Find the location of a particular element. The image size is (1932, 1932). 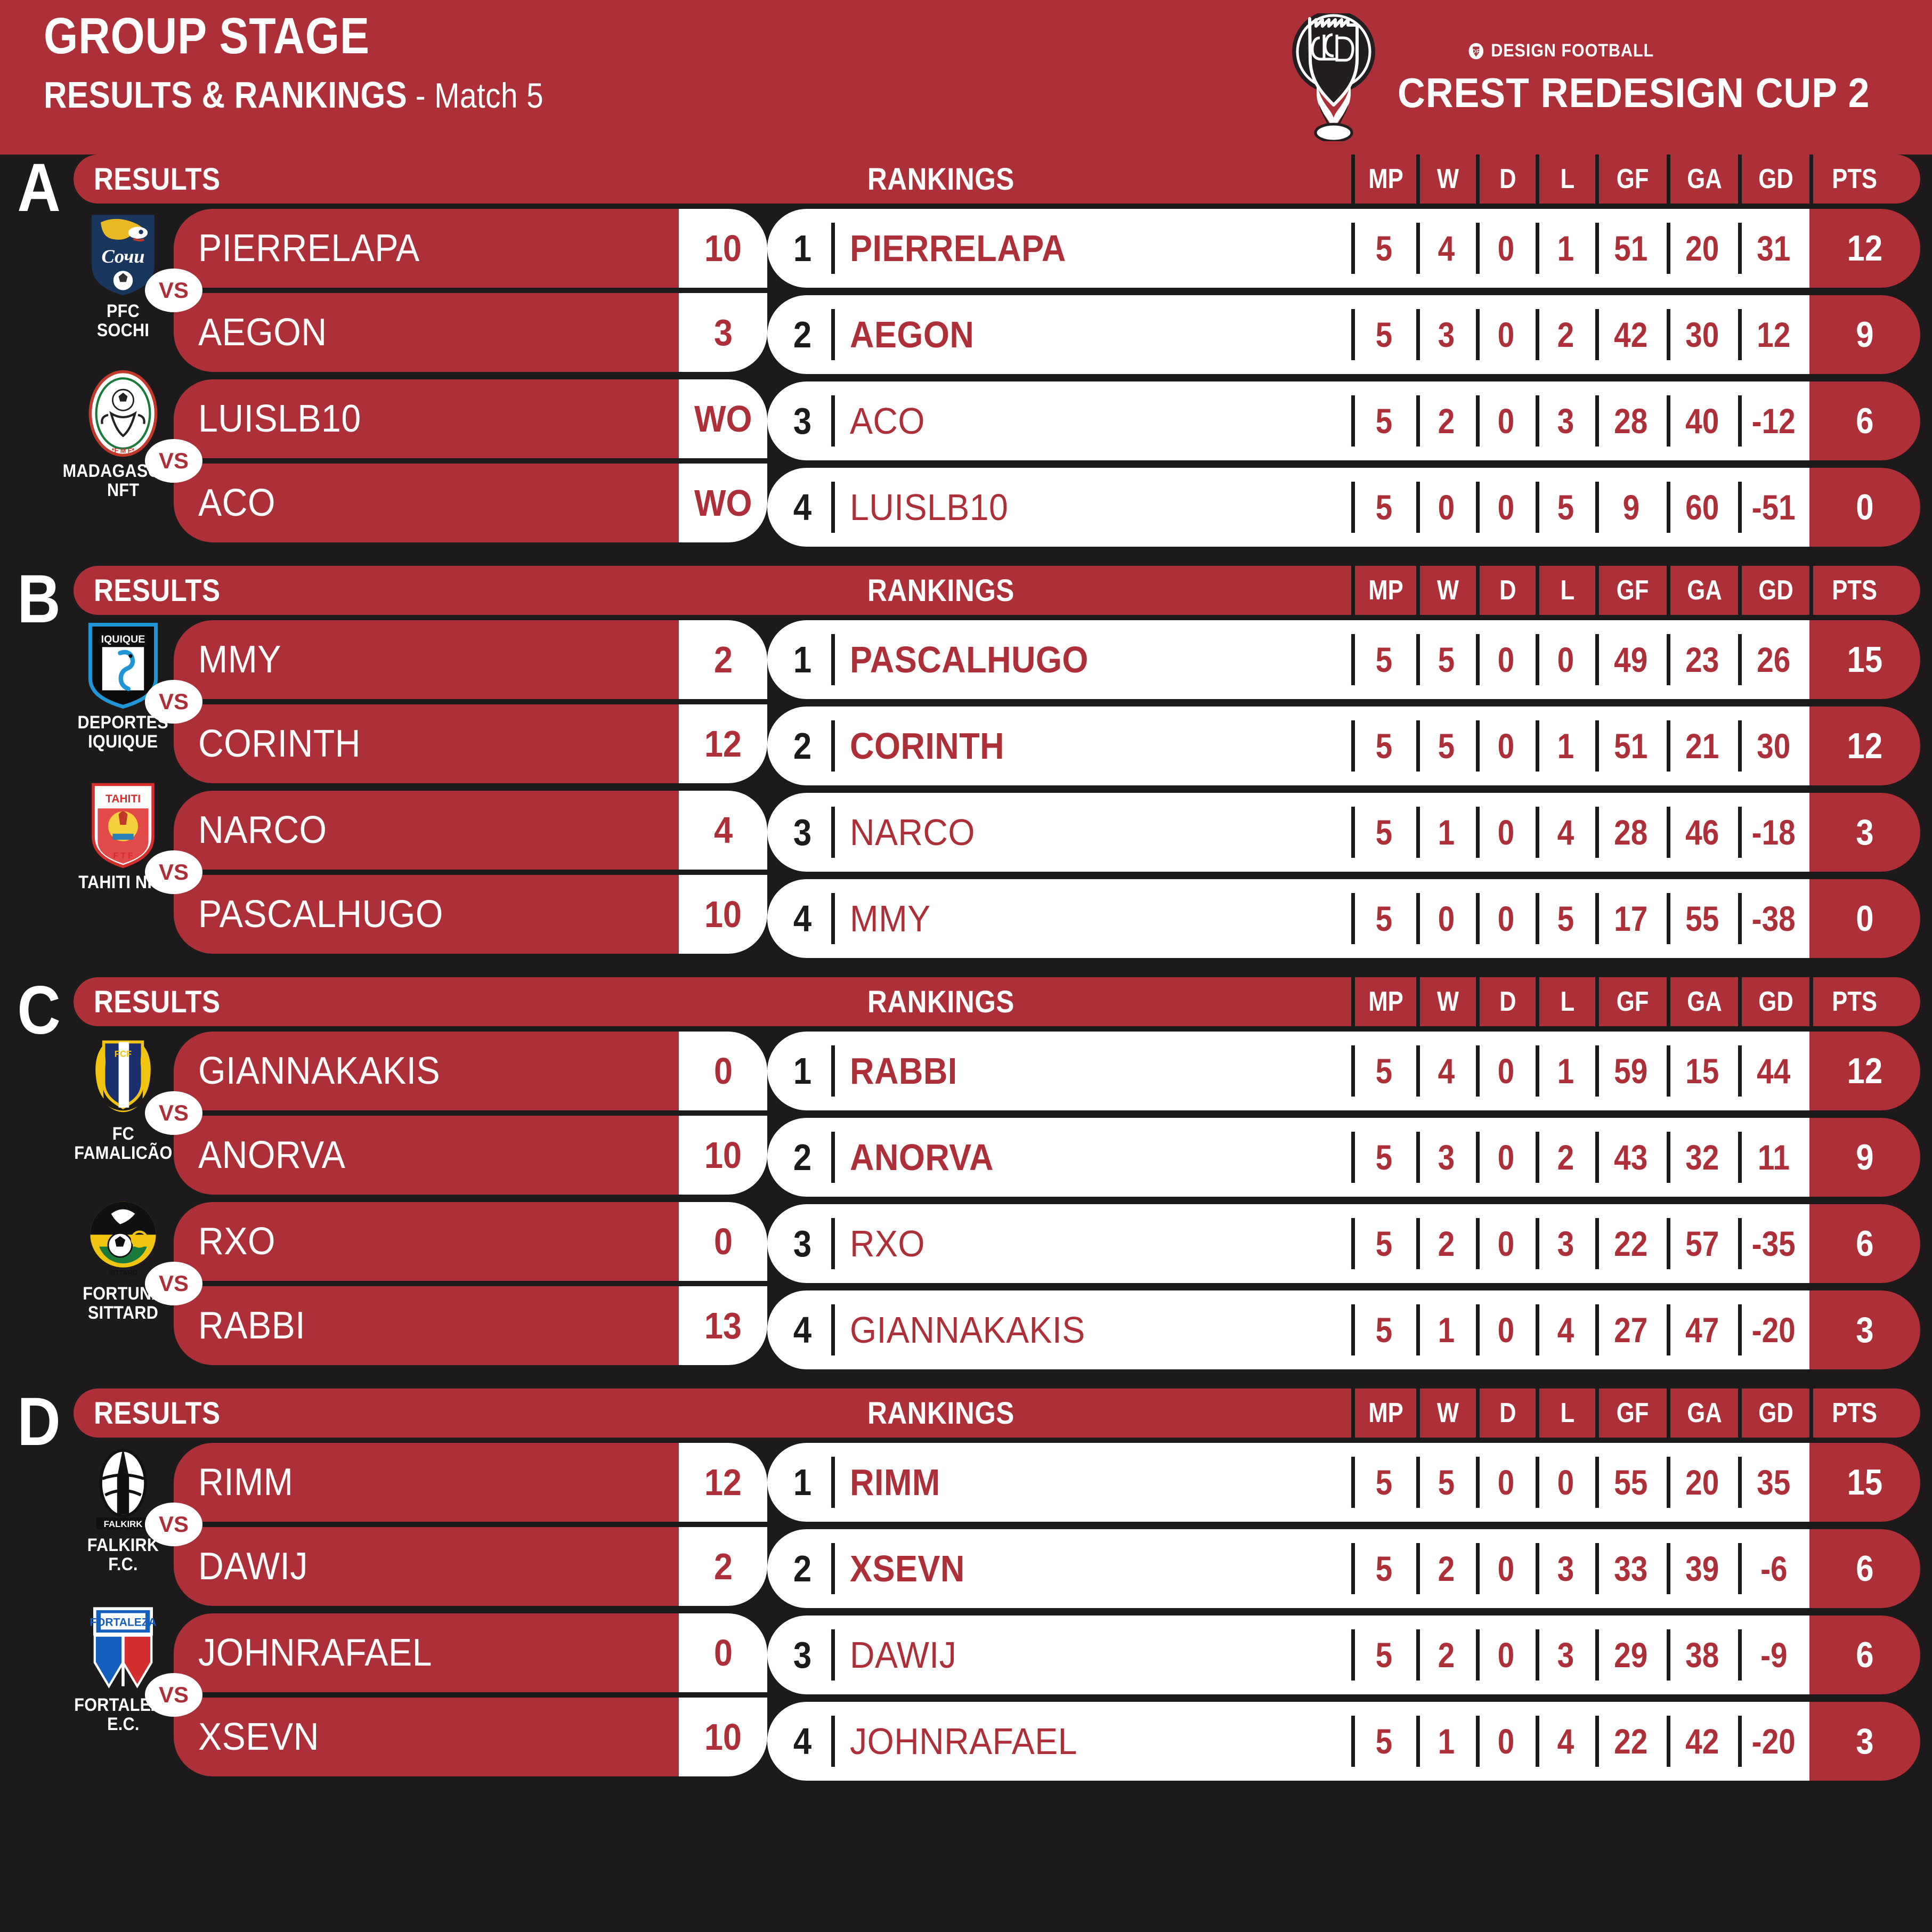

match-fixture: NARCO 4 PASCALHUGO 10 VS is located at coordinates (456, 873).